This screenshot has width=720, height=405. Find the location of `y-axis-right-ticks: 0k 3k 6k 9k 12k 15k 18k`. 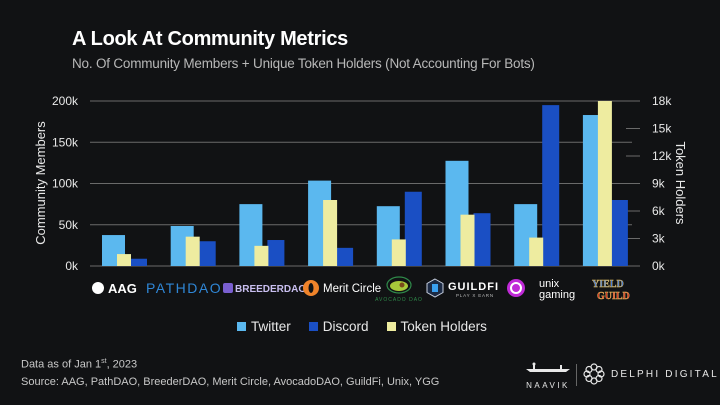

y-axis-right-ticks: 0k 3k 6k 9k 12k 15k 18k is located at coordinates (662, 183).